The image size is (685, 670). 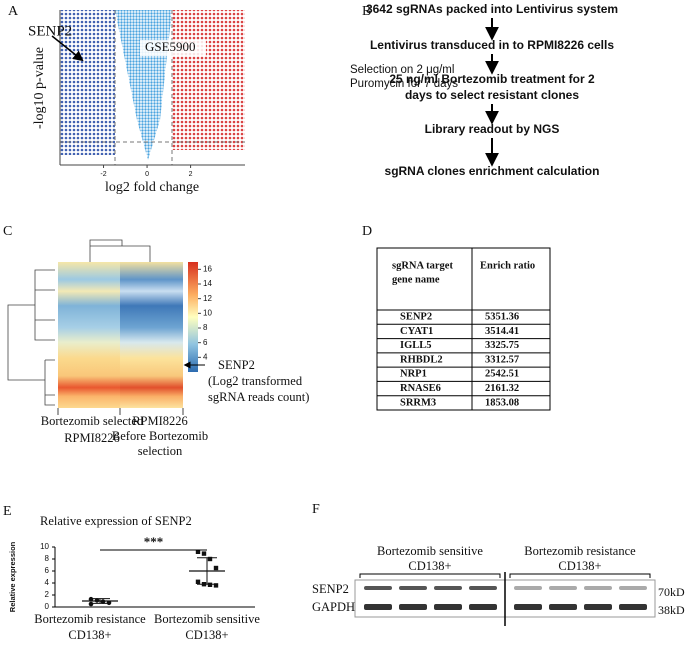 I want to click on flow-step: Library readout by NGS, so click(x=492, y=129).